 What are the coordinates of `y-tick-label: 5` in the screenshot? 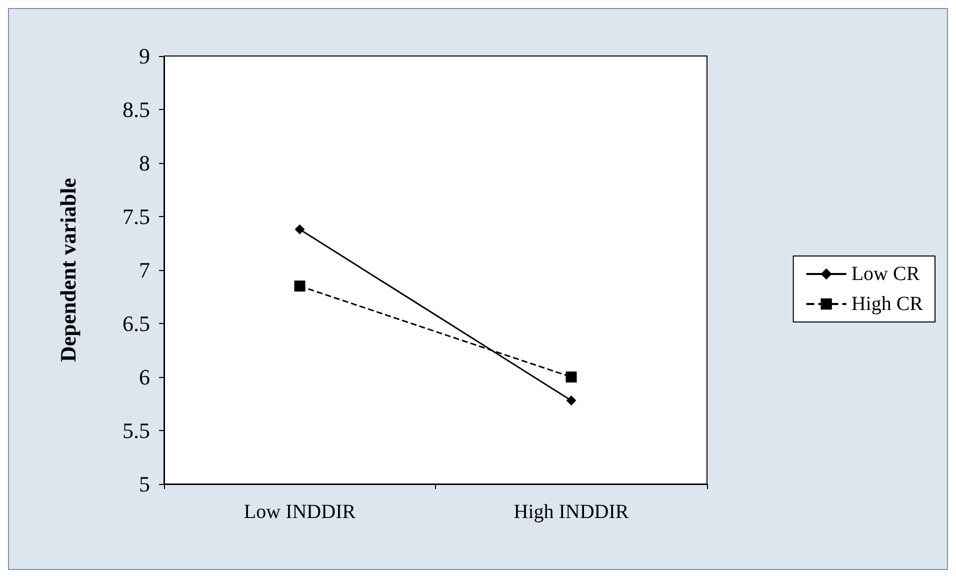 It's located at (144, 484).